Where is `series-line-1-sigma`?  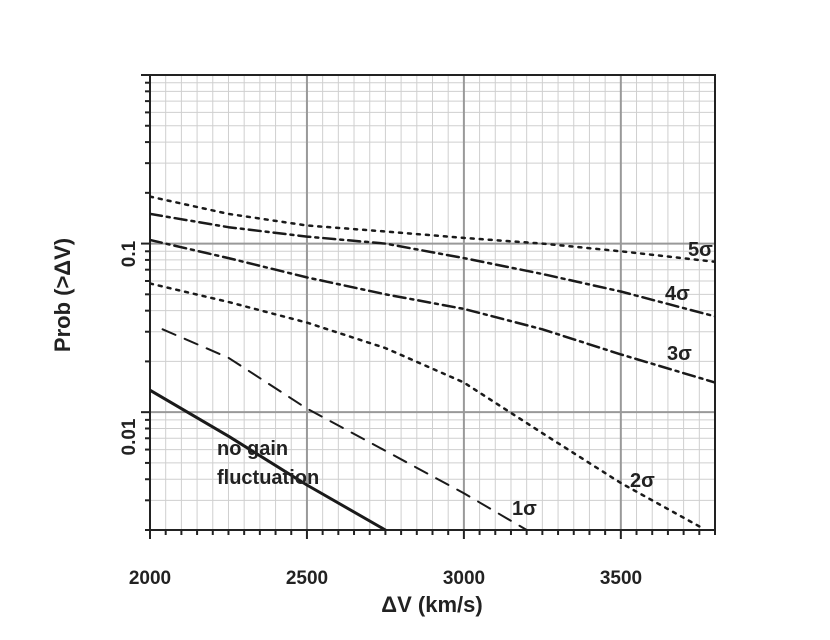 series-line-1-sigma is located at coordinates (344, 429).